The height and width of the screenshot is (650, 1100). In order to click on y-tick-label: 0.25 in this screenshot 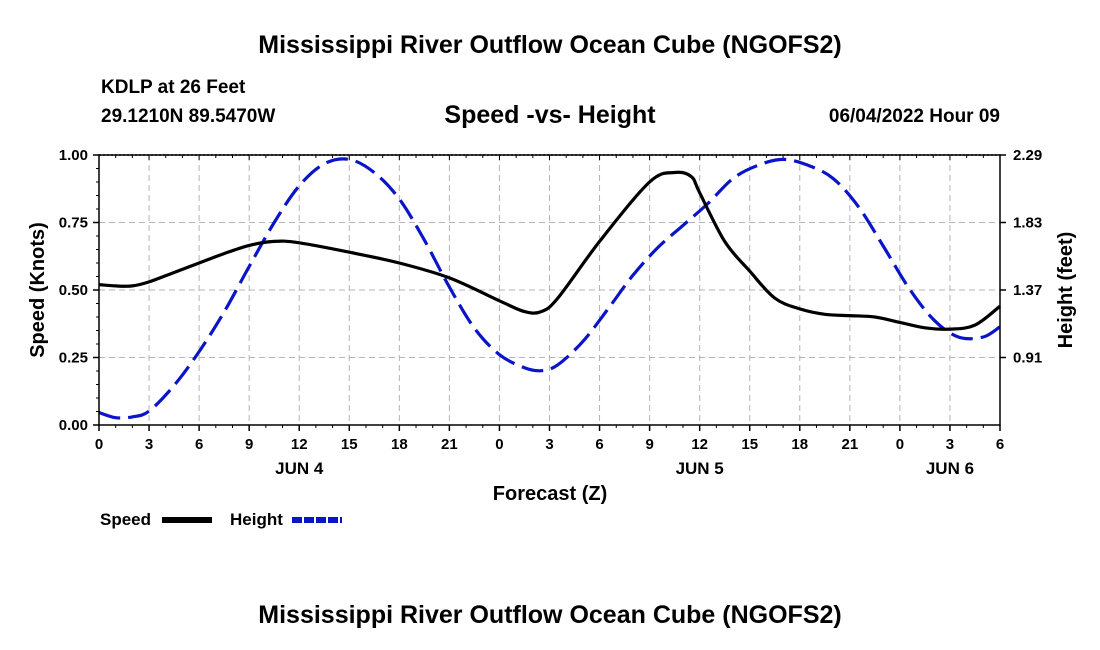, I will do `click(73, 358)`.